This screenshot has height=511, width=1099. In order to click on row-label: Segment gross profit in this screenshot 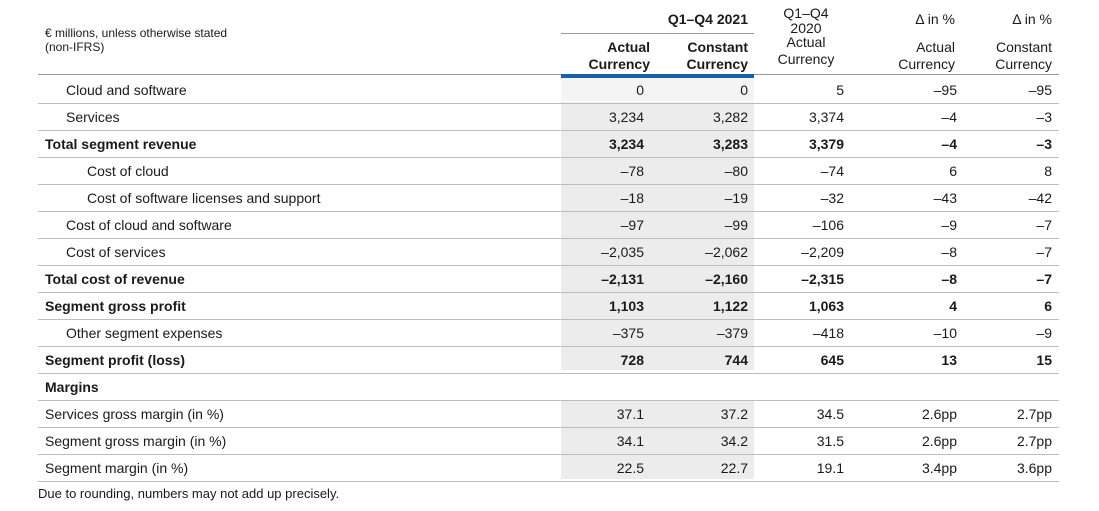, I will do `click(299, 306)`.